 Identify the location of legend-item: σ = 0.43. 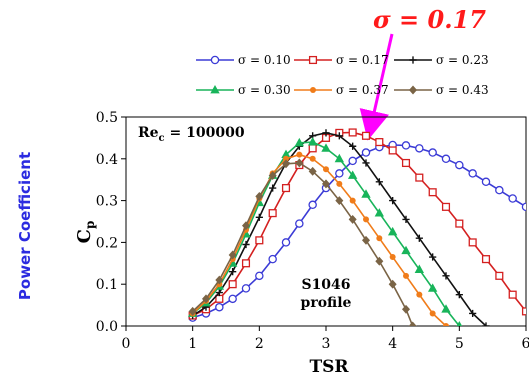
(441, 90).